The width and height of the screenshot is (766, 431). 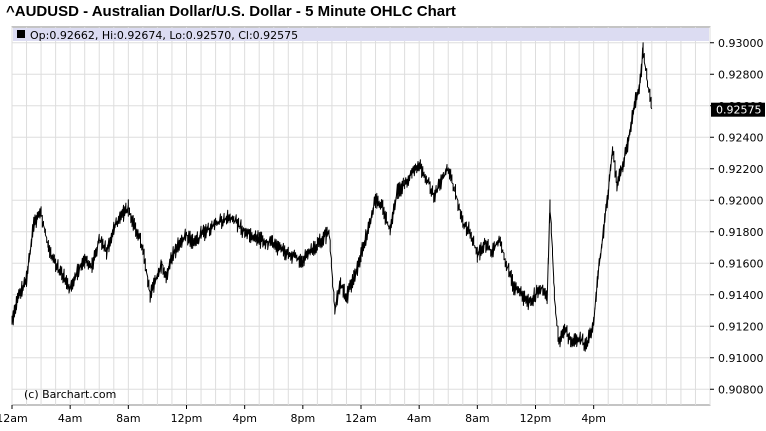 I want to click on last-price-label: 0.92575, so click(x=739, y=110).